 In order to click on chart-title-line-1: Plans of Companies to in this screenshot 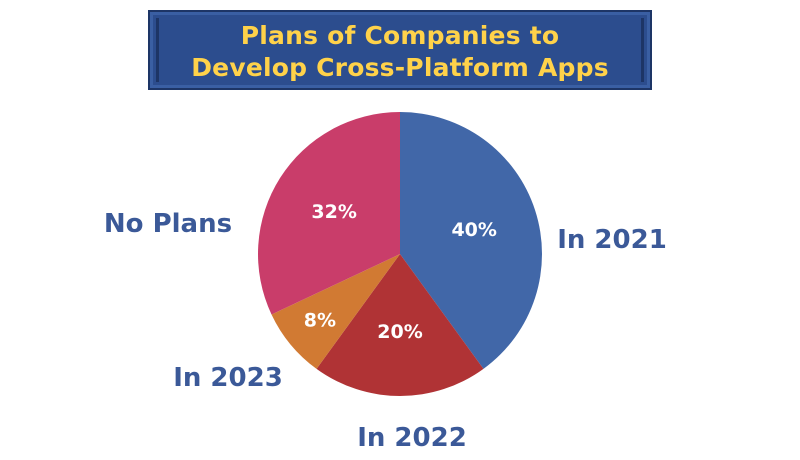, I will do `click(400, 35)`.